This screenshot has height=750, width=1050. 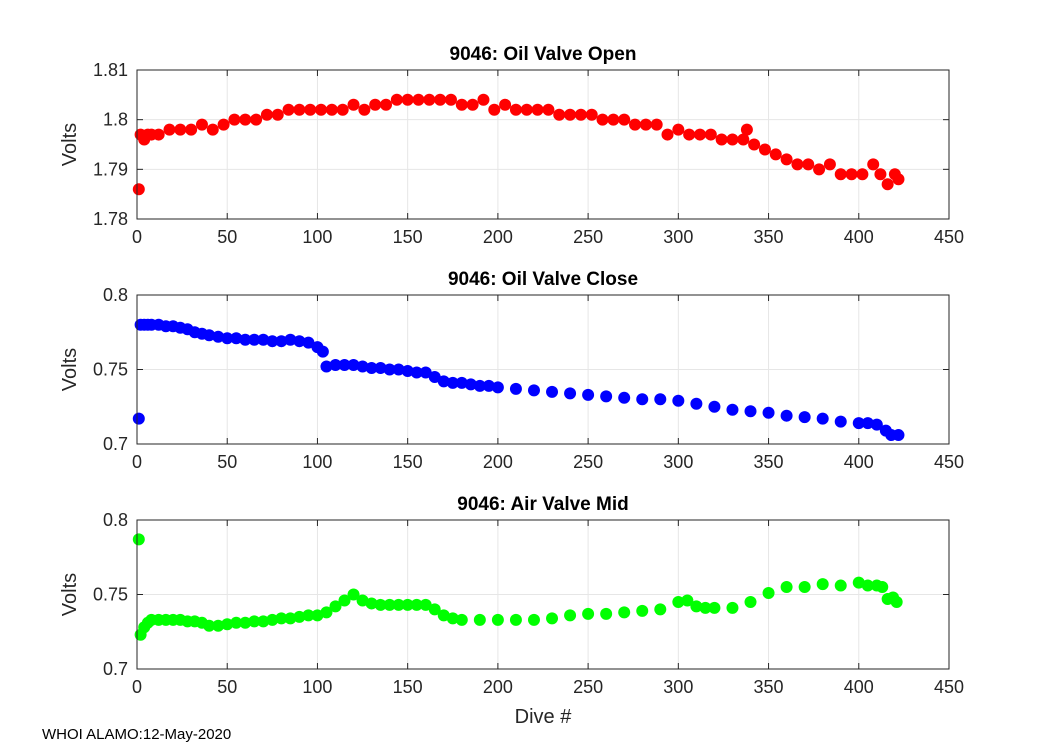 I want to click on chart-title: 9046: Air Valve Mid, so click(x=542, y=504).